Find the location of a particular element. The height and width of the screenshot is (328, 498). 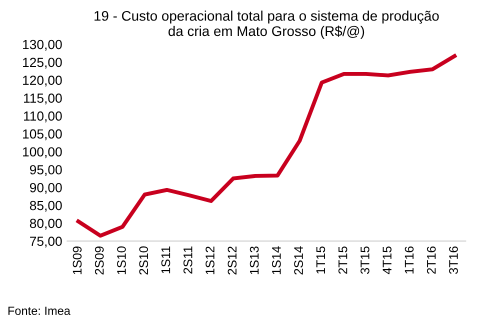

y-tick-label: 80,00 is located at coordinates (46, 224).